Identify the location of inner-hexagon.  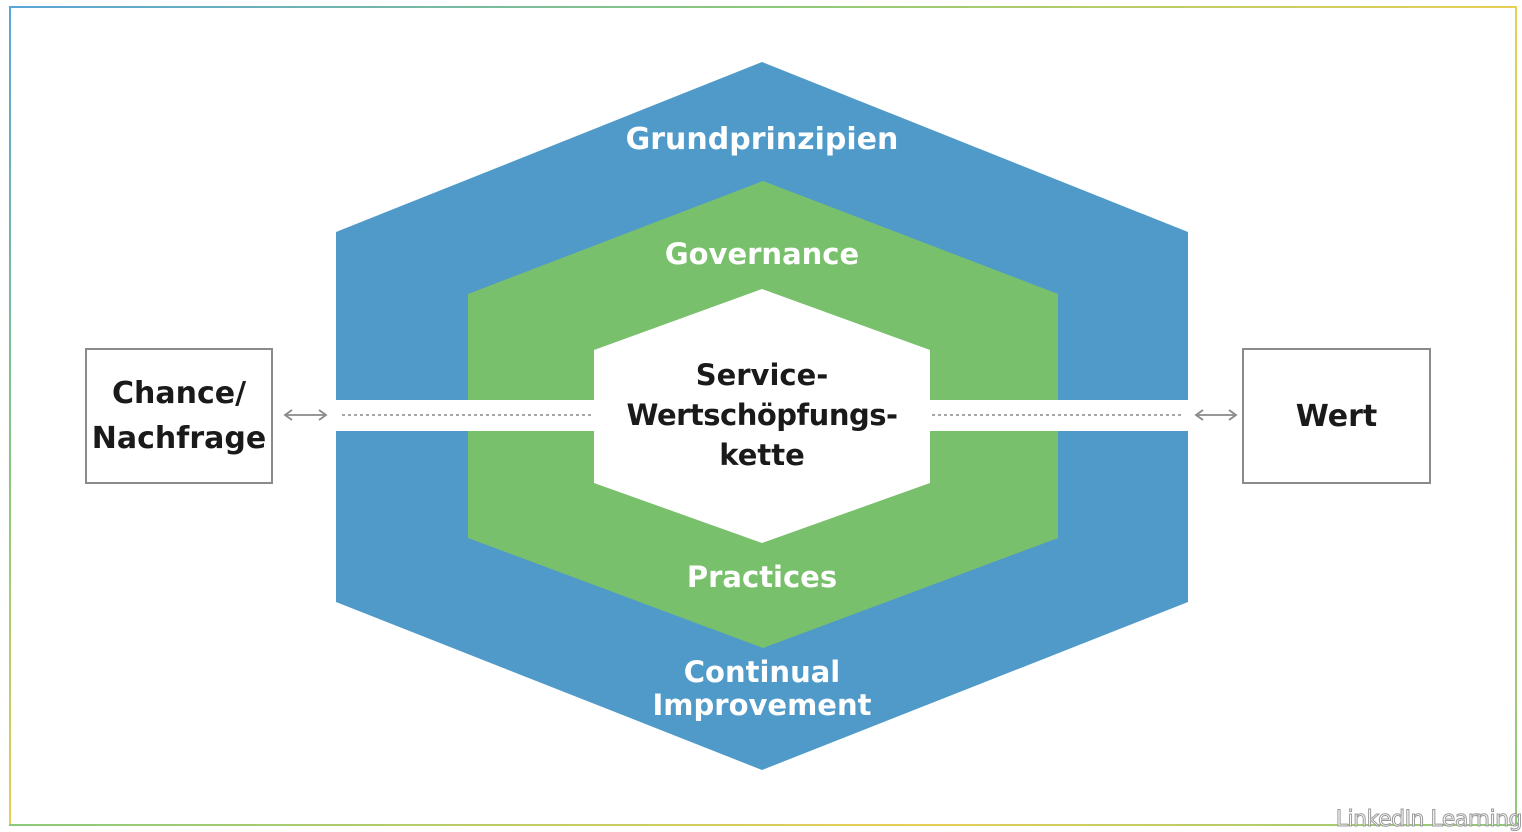
(762, 416).